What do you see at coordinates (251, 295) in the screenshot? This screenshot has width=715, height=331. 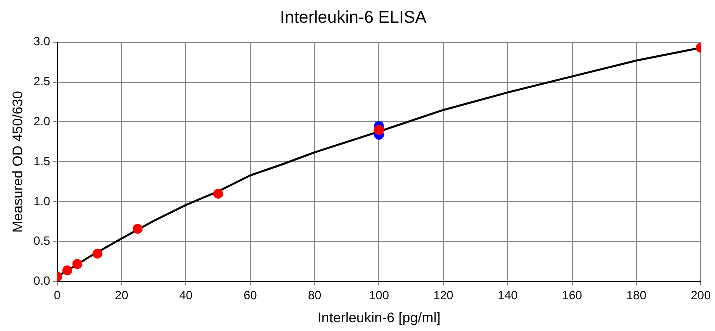 I see `x-tick-label: 60` at bounding box center [251, 295].